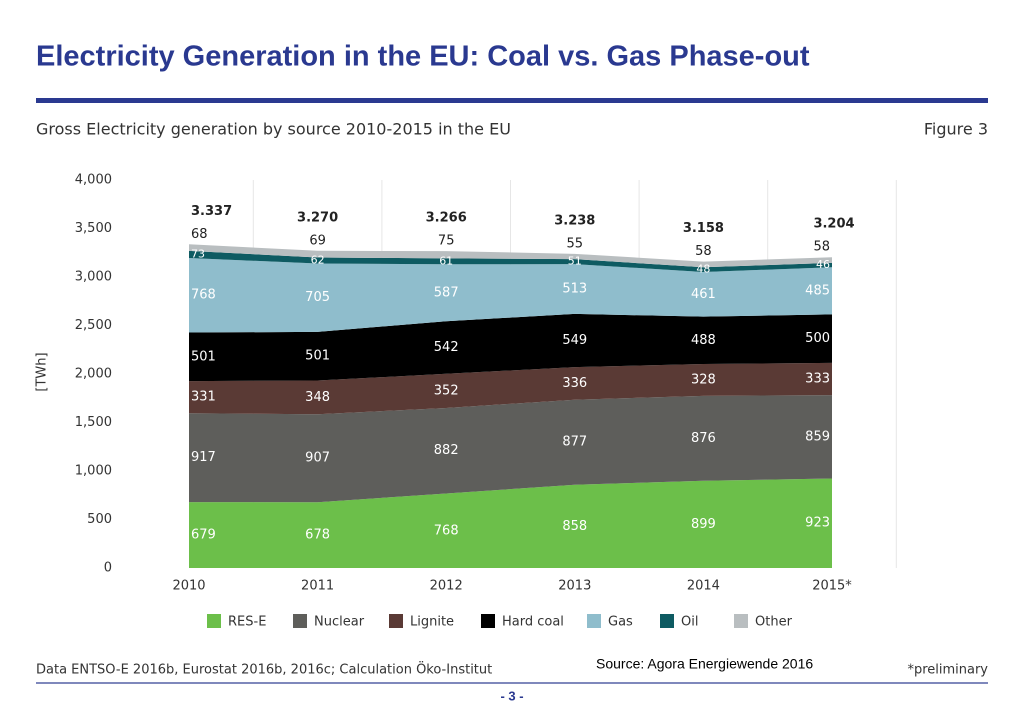  Describe the element at coordinates (317, 297) in the screenshot. I see `value-label: 705` at that location.